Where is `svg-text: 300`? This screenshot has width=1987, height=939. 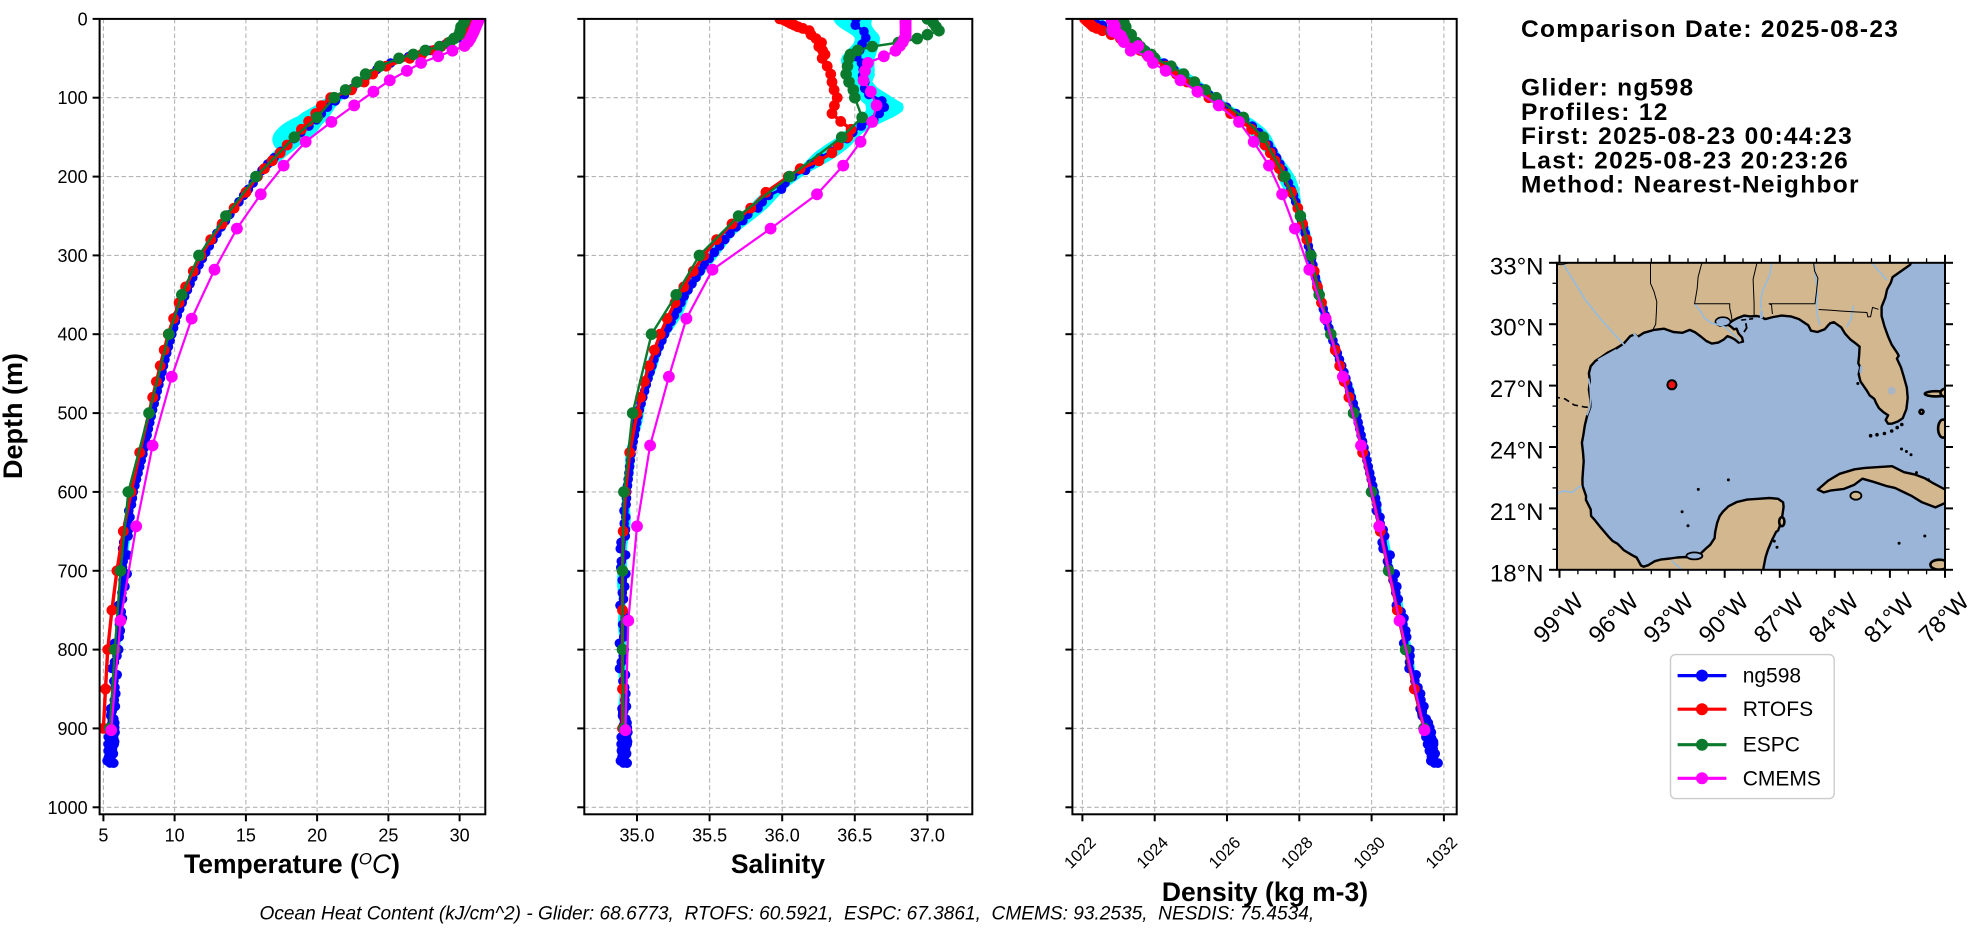
svg-text: 300 is located at coordinates (73, 256).